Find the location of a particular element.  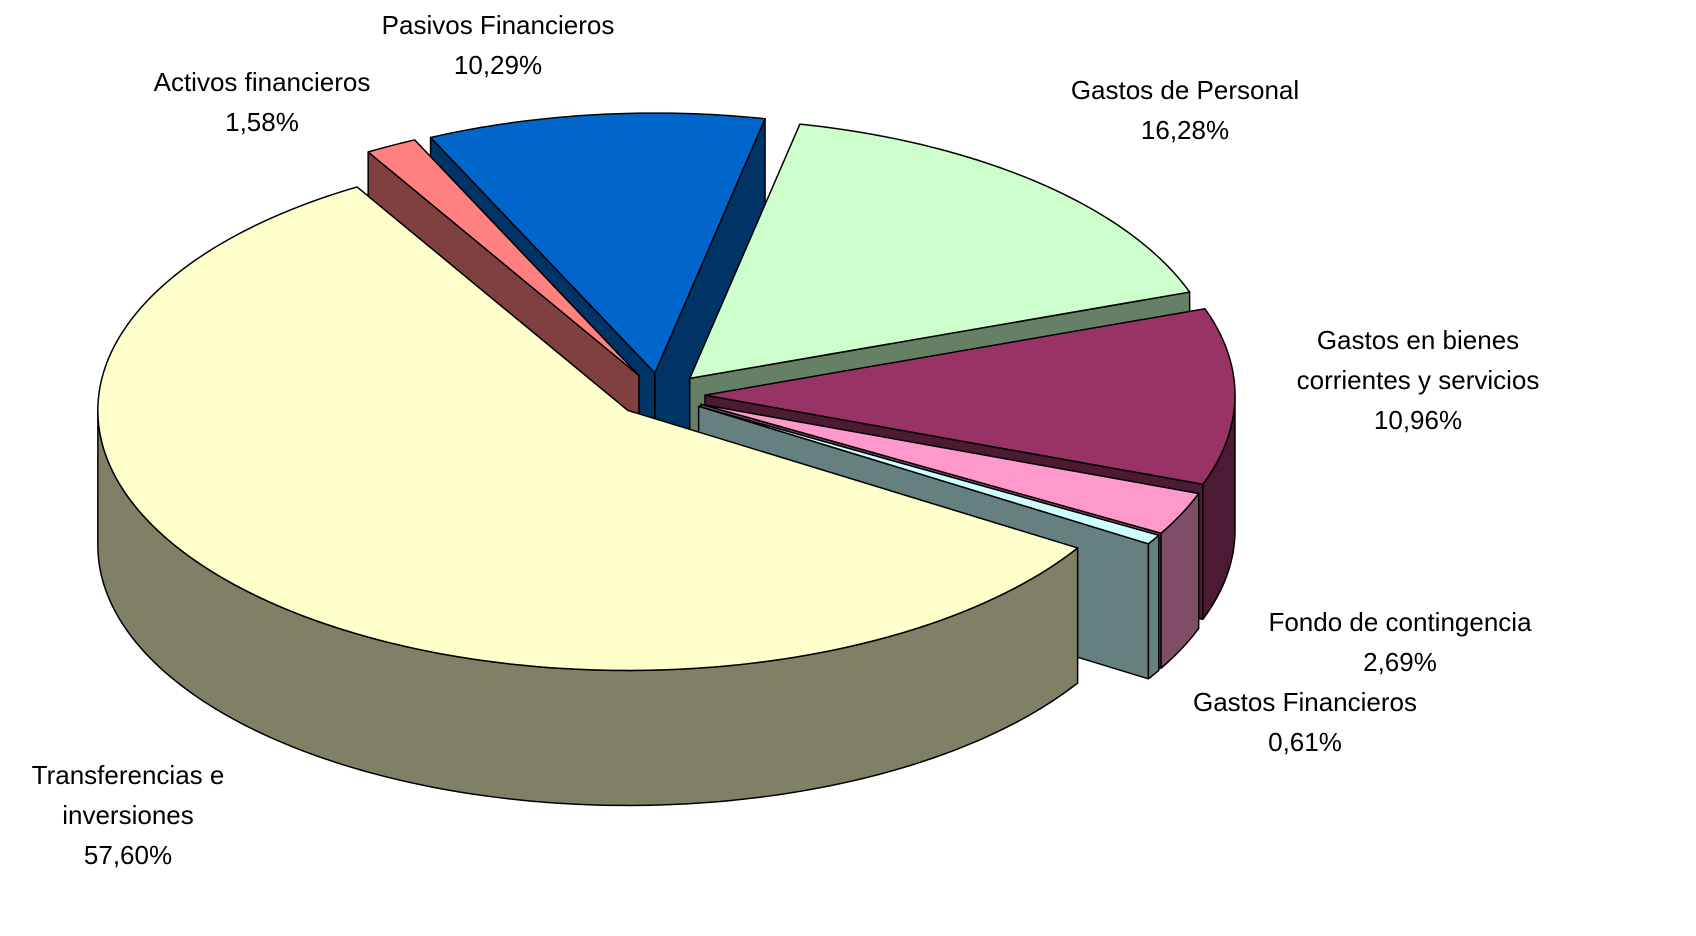

label-name: Gastos en bienes corrientes y servicios is located at coordinates (1418, 360).